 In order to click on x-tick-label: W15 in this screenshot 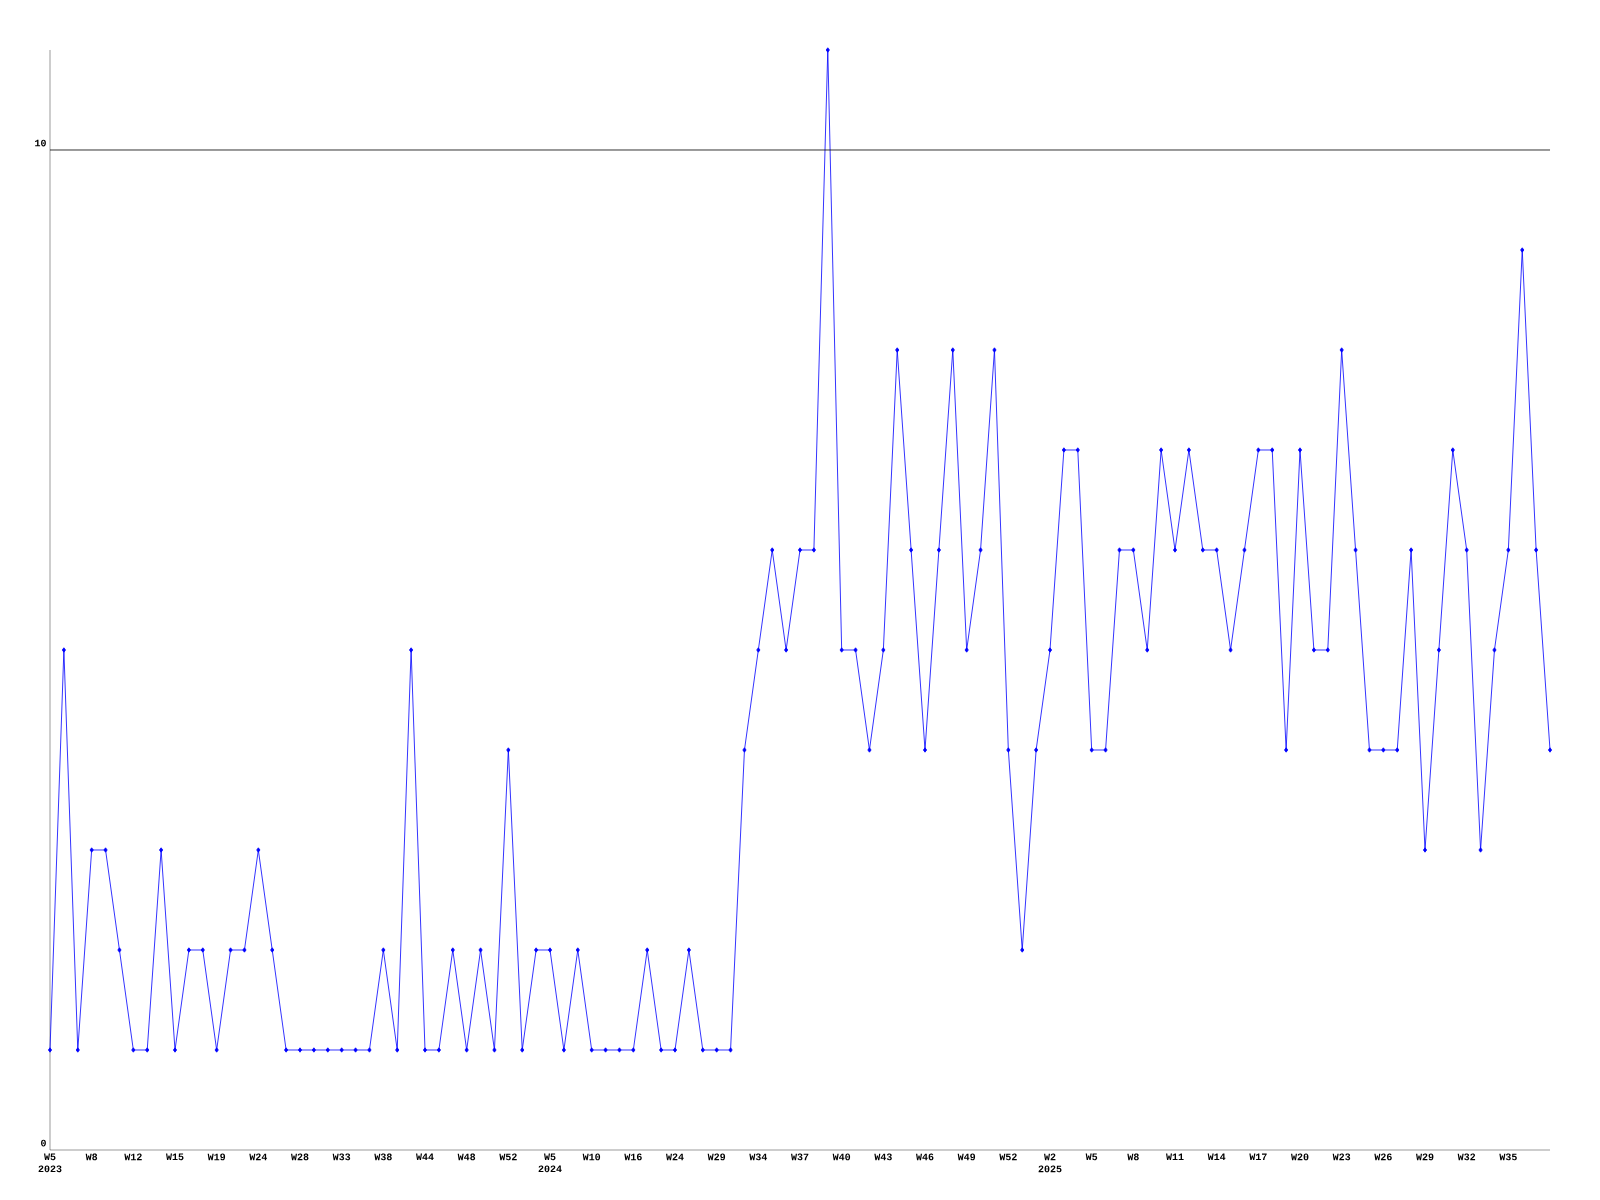, I will do `click(175, 1157)`.